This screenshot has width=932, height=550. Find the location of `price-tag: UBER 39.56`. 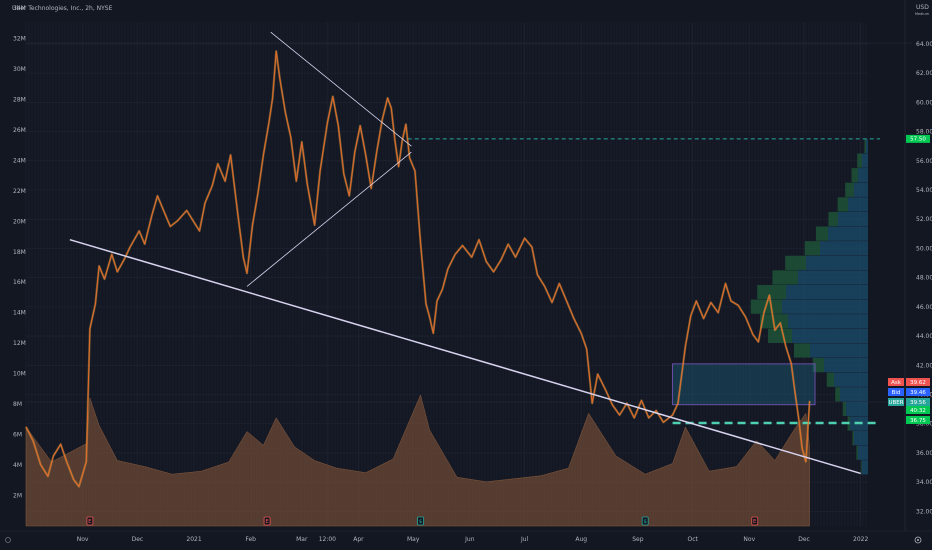

price-tag: UBER 39.56 is located at coordinates (909, 402).